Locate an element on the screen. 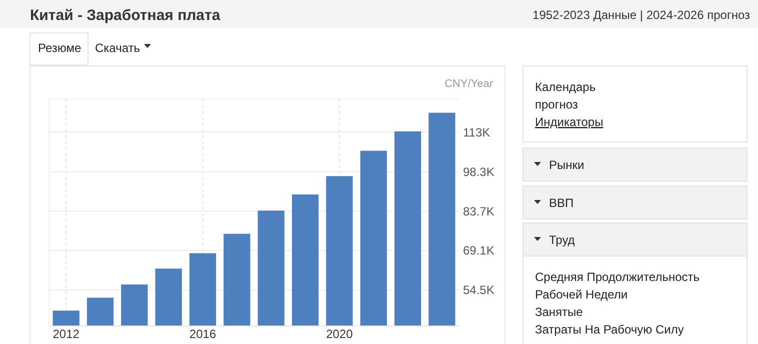 This screenshot has width=758, height=344. text: 1952-2023 Данные | 2024-2026 прогноз is located at coordinates (641, 15).